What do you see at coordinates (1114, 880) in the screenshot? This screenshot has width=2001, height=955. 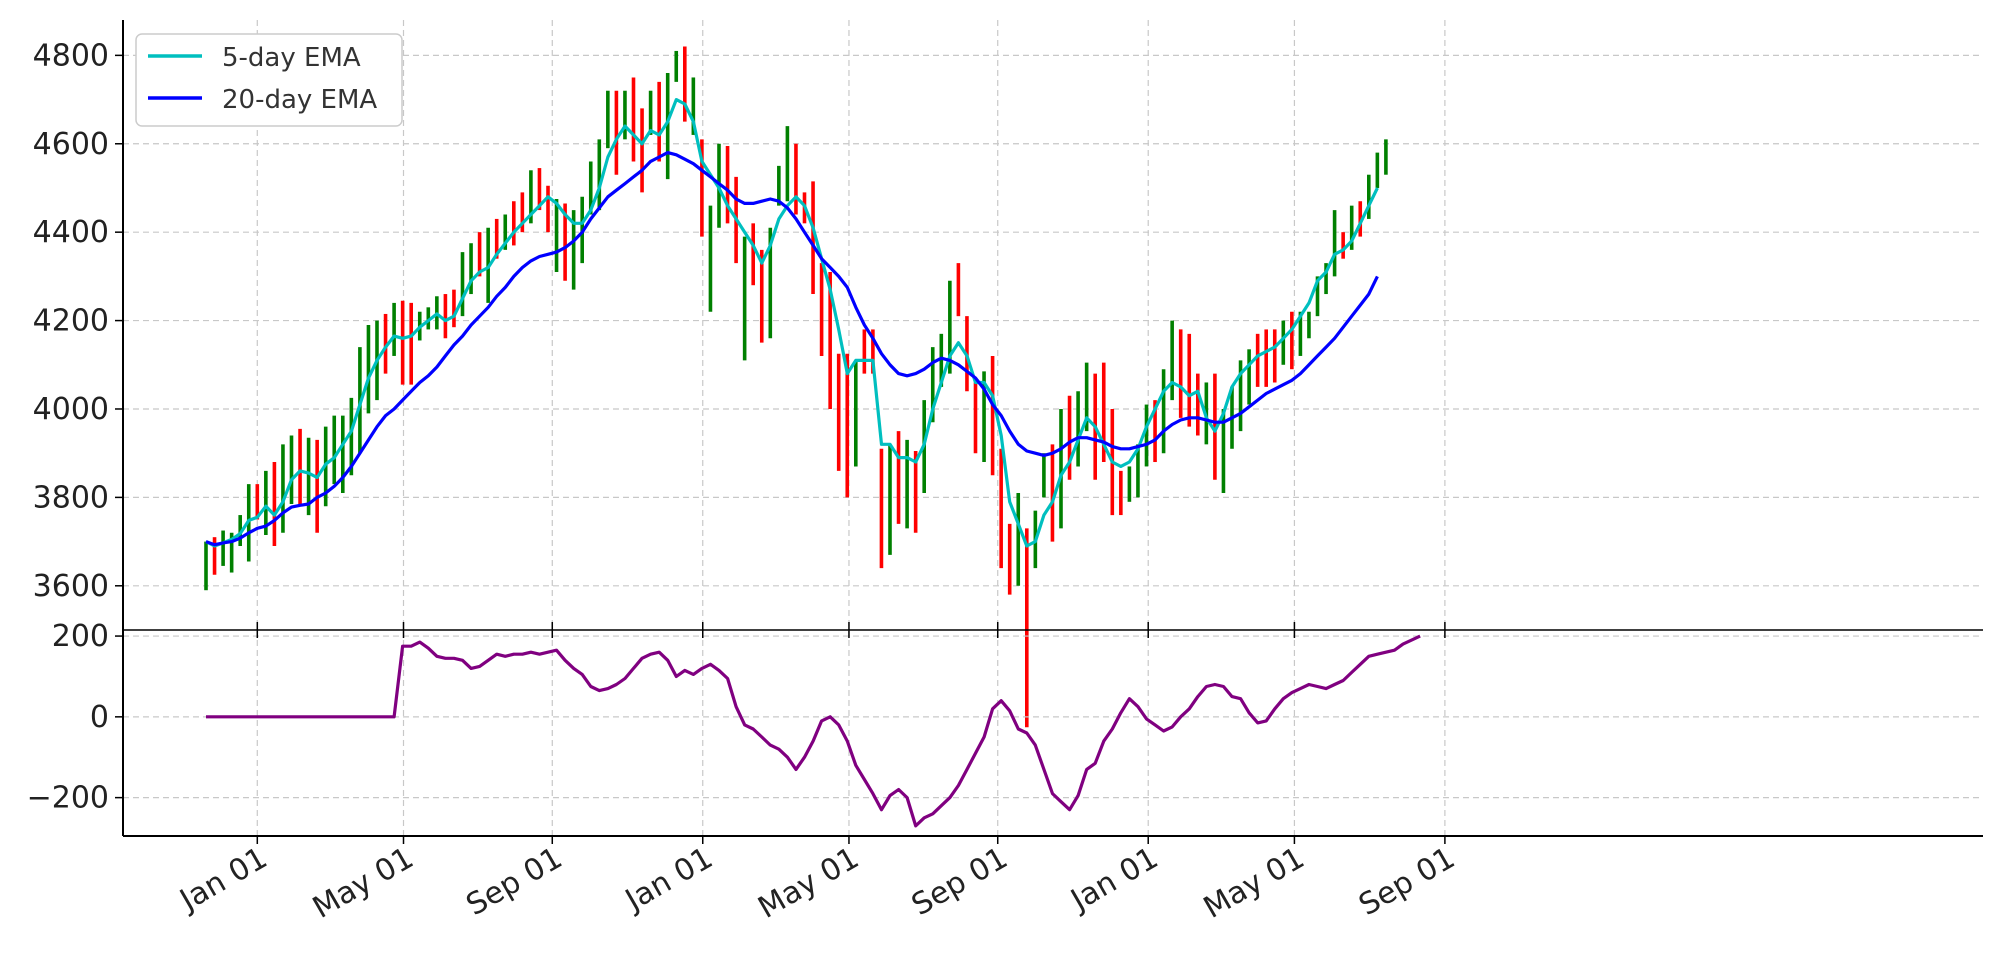 I see `x-tick-label-6: Jan 01` at bounding box center [1114, 880].